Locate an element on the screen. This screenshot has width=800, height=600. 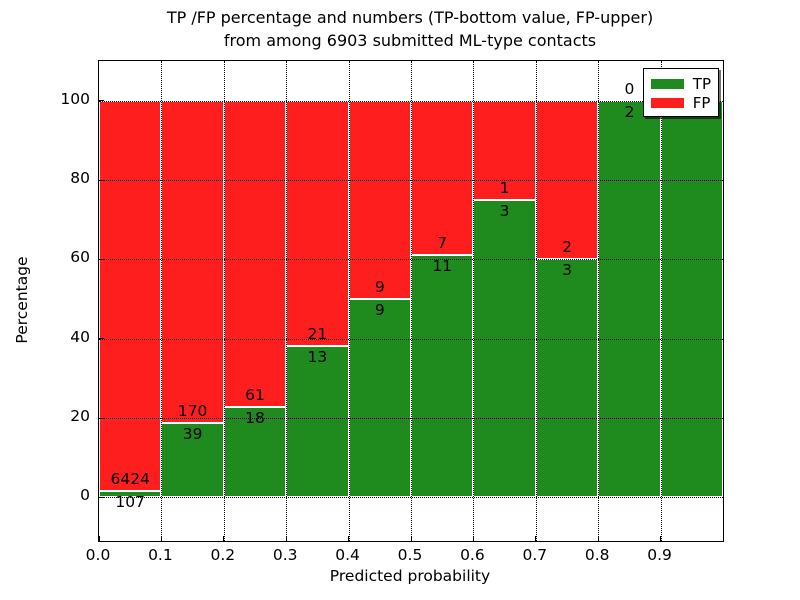
tp-count-label: 39 is located at coordinates (192, 434).